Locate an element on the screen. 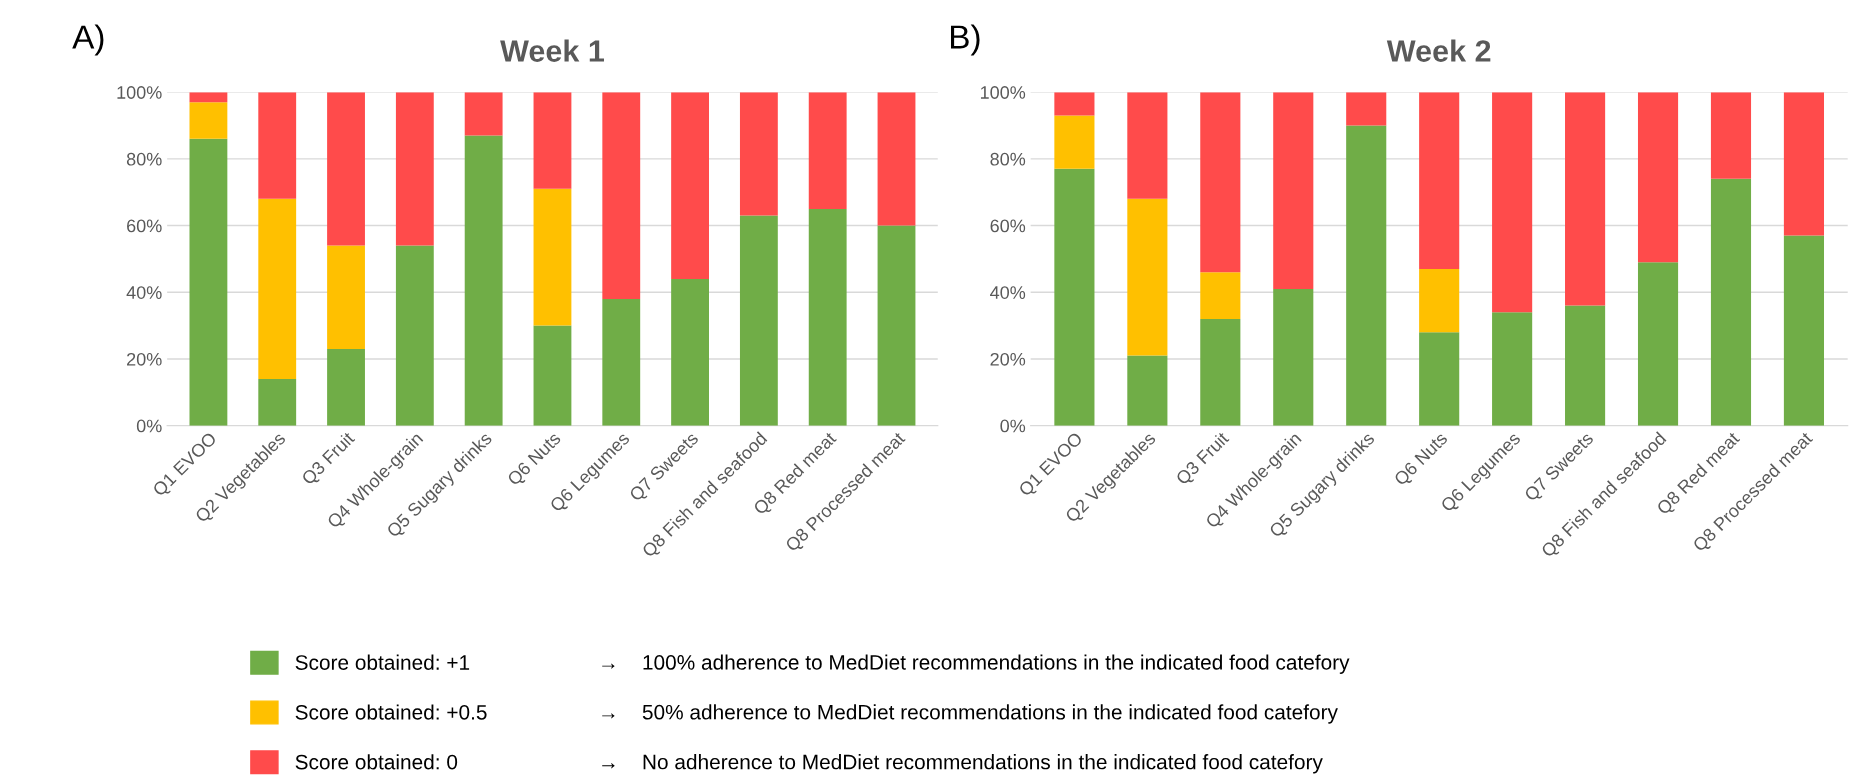  text: → 100% adherence to MedDiet recommendations in the indicated food catefory is located at coordinates (976, 664).